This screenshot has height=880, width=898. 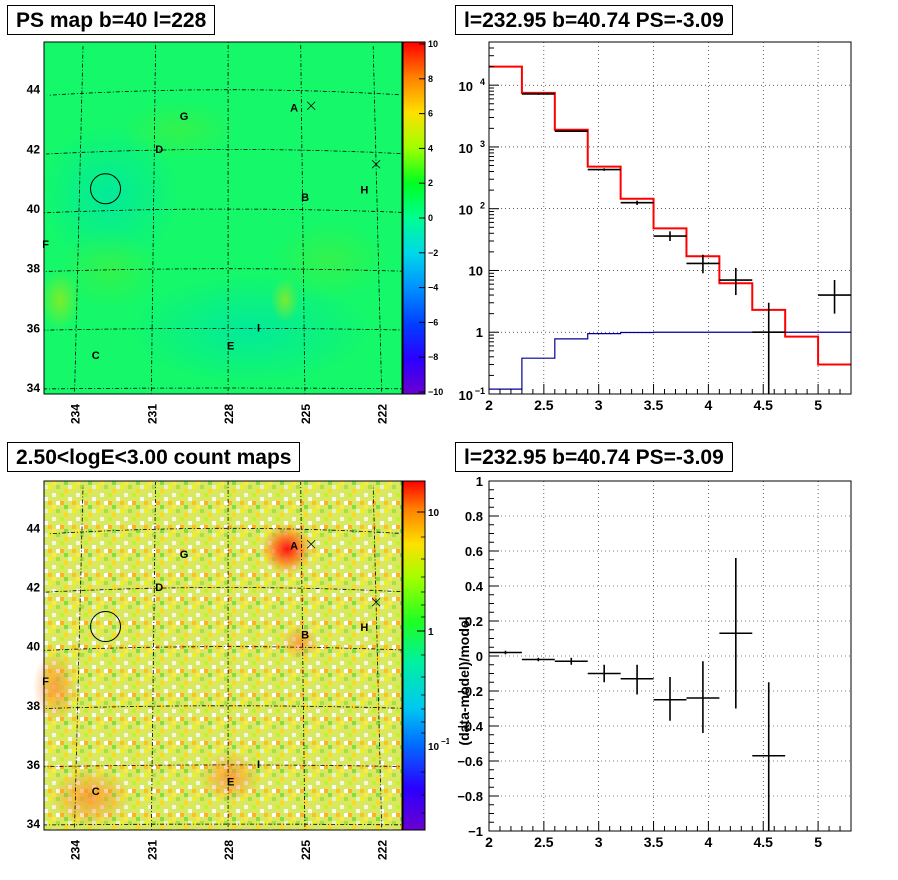 What do you see at coordinates (45, 682) in the screenshot?
I see `source-label-f: F` at bounding box center [45, 682].